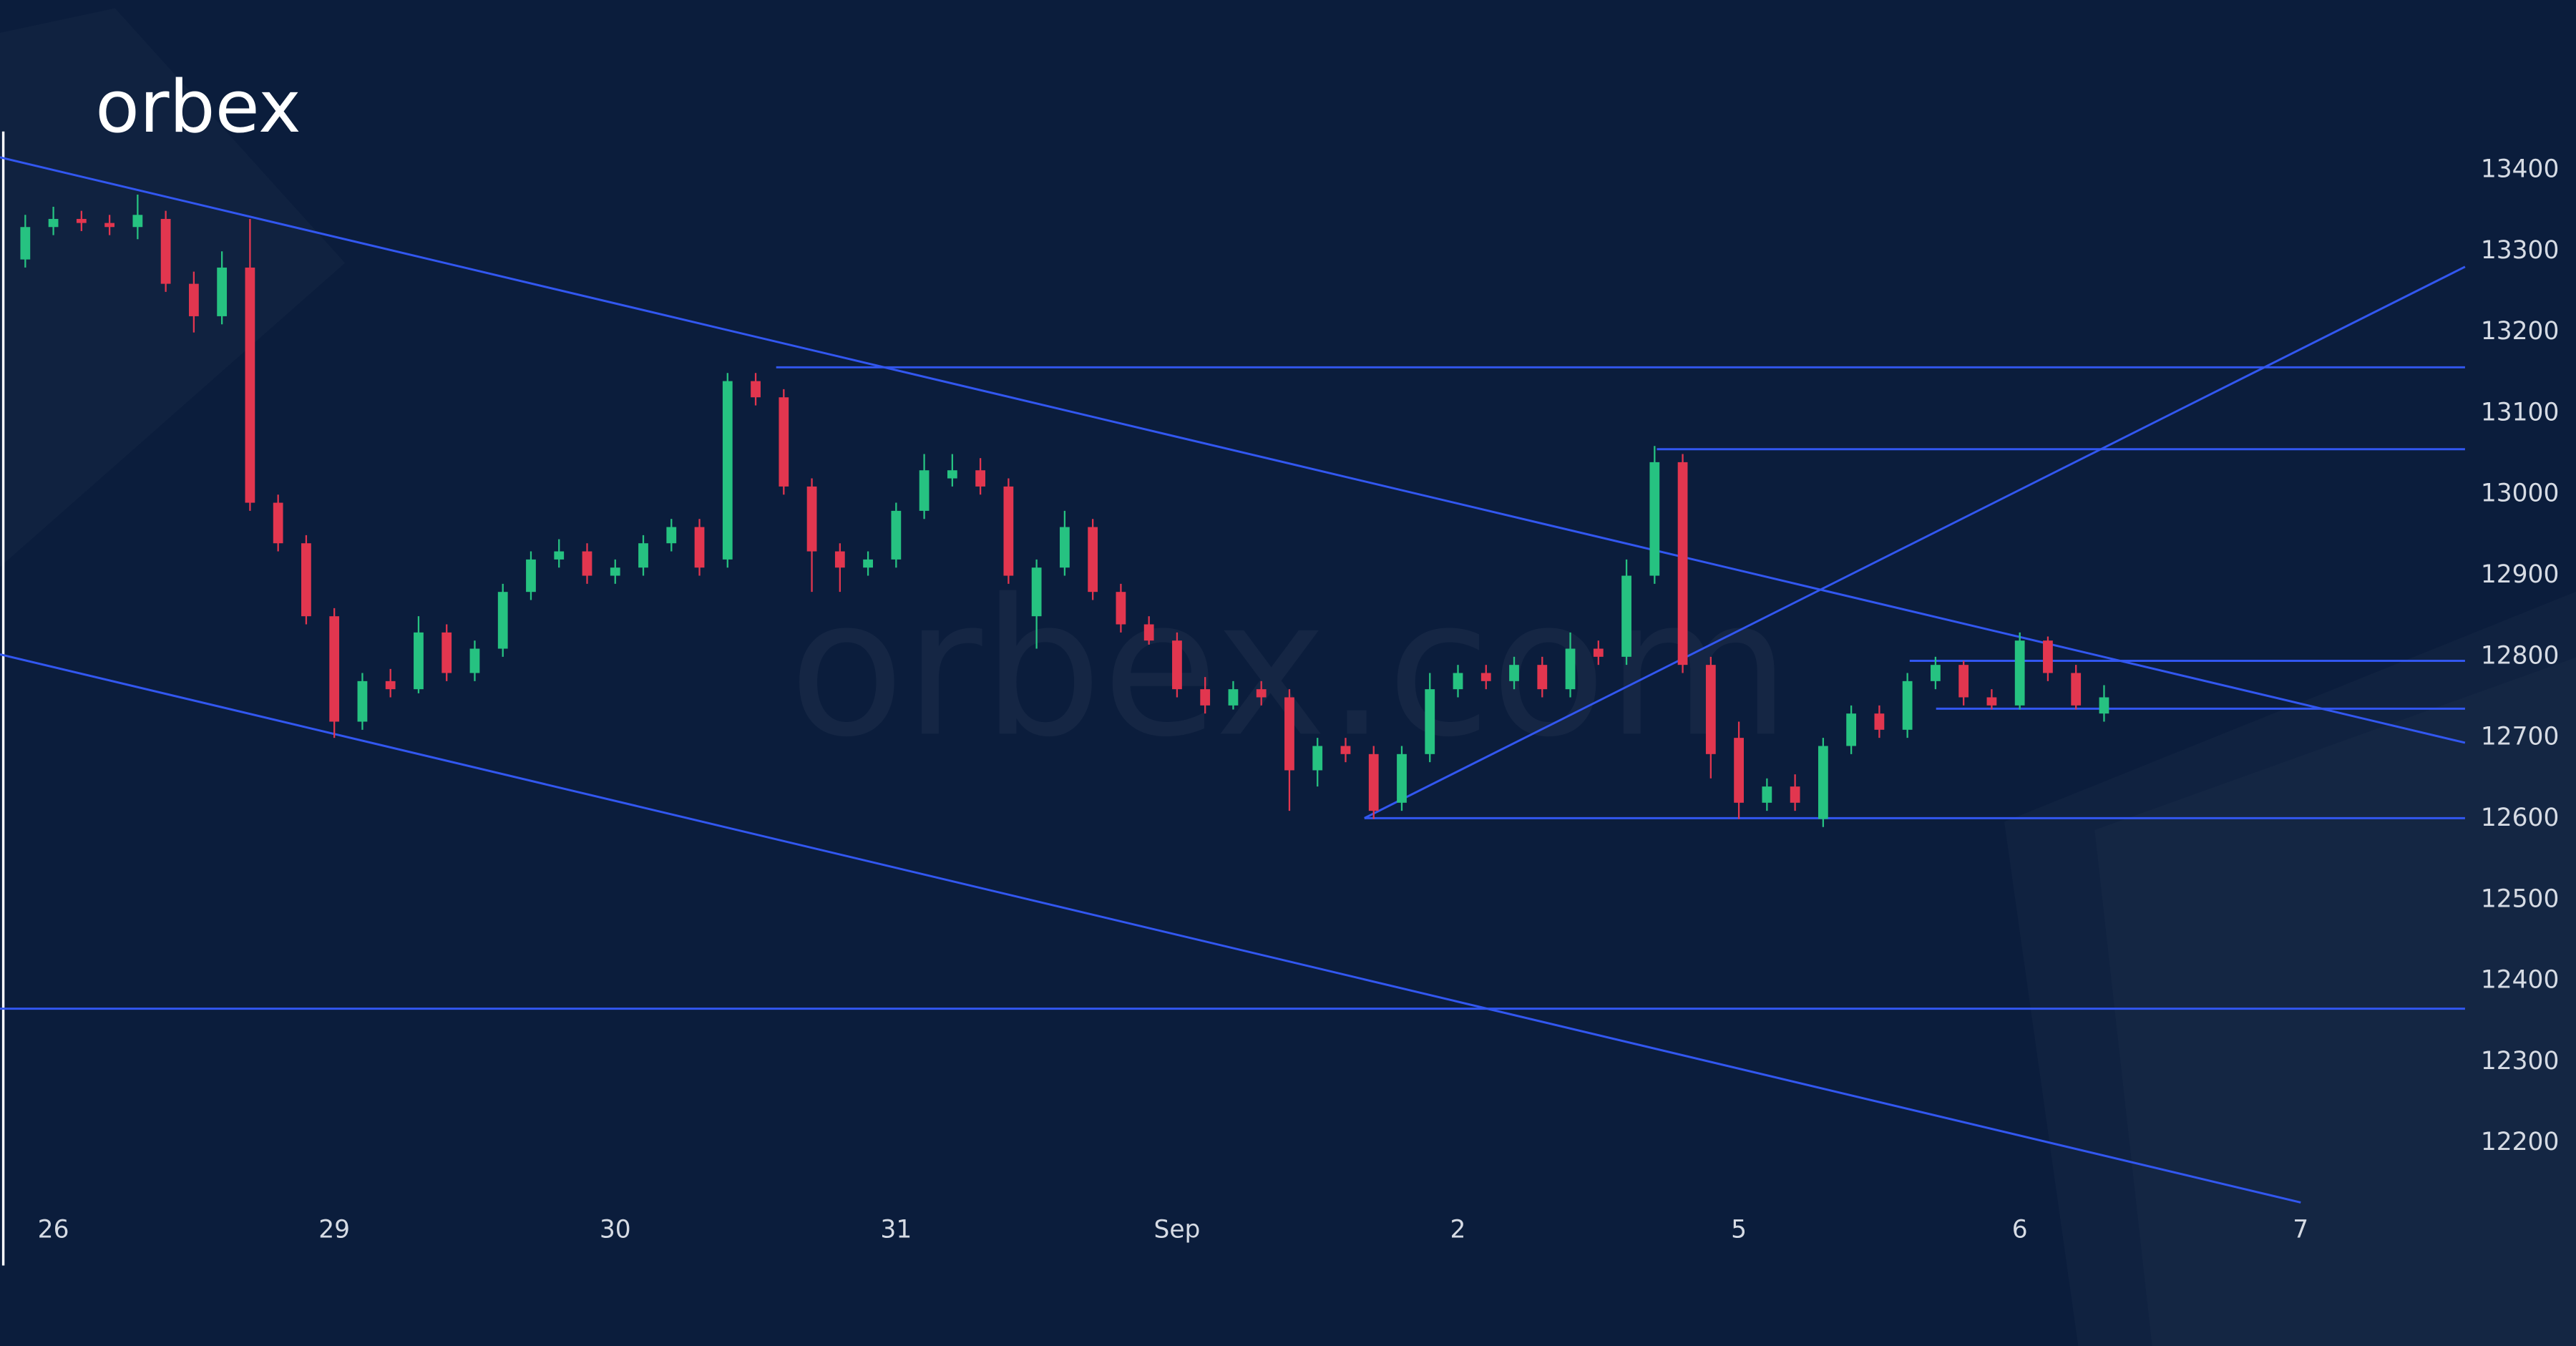 The width and height of the screenshot is (2576, 1346). What do you see at coordinates (2520, 655) in the screenshot?
I see `y-tick-label: 12800` at bounding box center [2520, 655].